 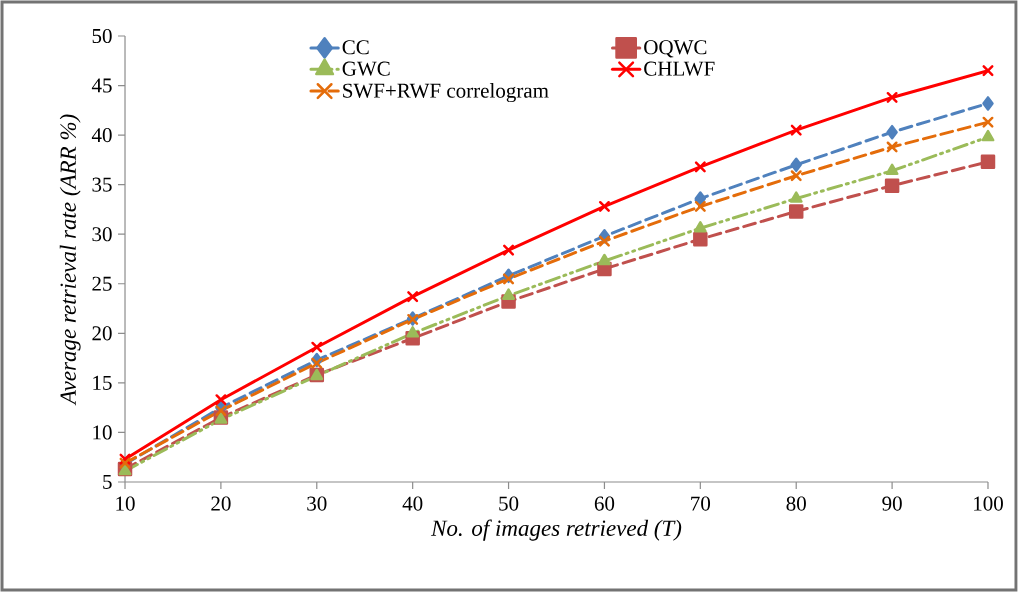 What do you see at coordinates (412, 503) in the screenshot?
I see `x-tick-label: 40` at bounding box center [412, 503].